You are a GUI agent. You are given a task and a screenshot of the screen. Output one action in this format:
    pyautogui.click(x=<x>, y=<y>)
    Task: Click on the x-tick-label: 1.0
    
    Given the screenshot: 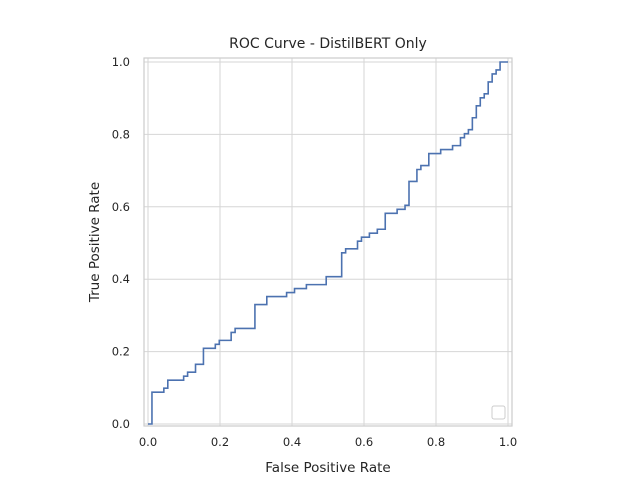 What is the action you would take?
    pyautogui.click(x=508, y=442)
    